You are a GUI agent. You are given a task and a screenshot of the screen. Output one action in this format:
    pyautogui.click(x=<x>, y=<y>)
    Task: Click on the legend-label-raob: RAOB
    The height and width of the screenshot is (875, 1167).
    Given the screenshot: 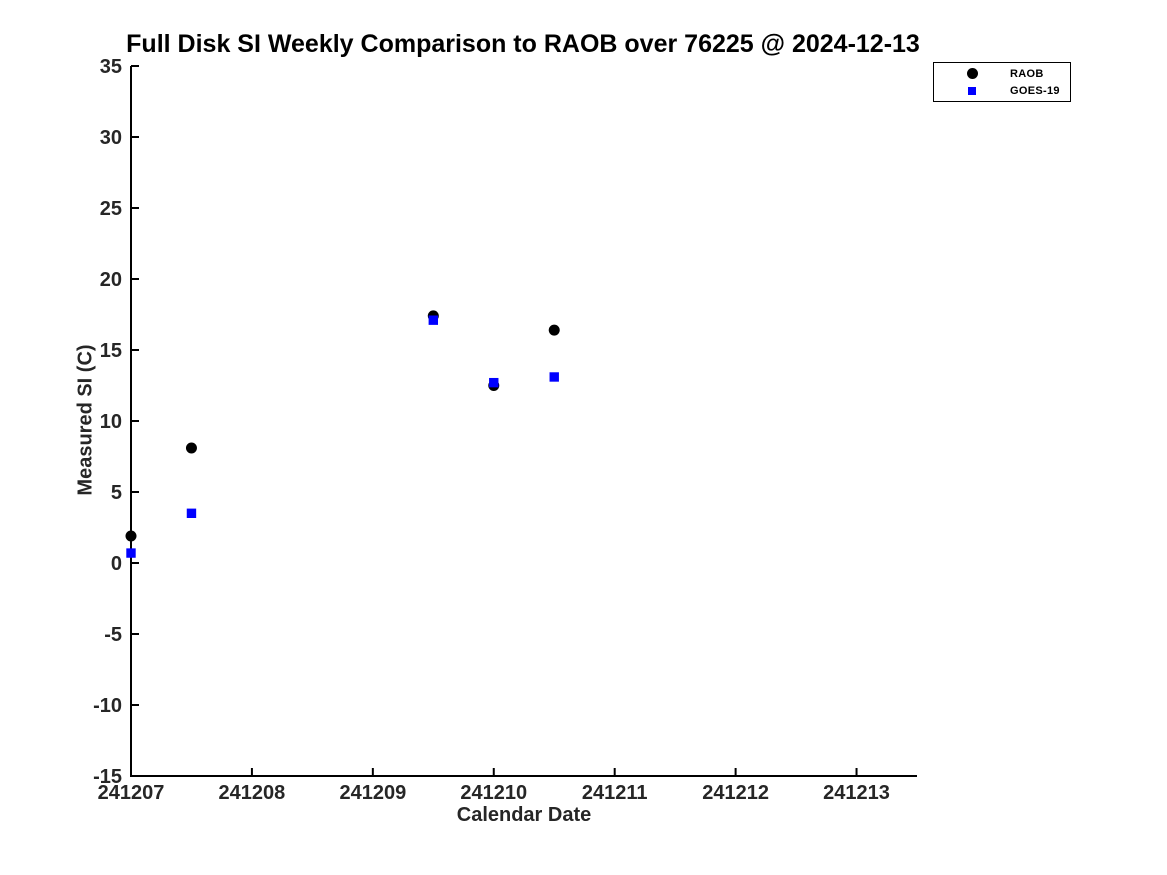 What is the action you would take?
    pyautogui.click(x=1027, y=73)
    